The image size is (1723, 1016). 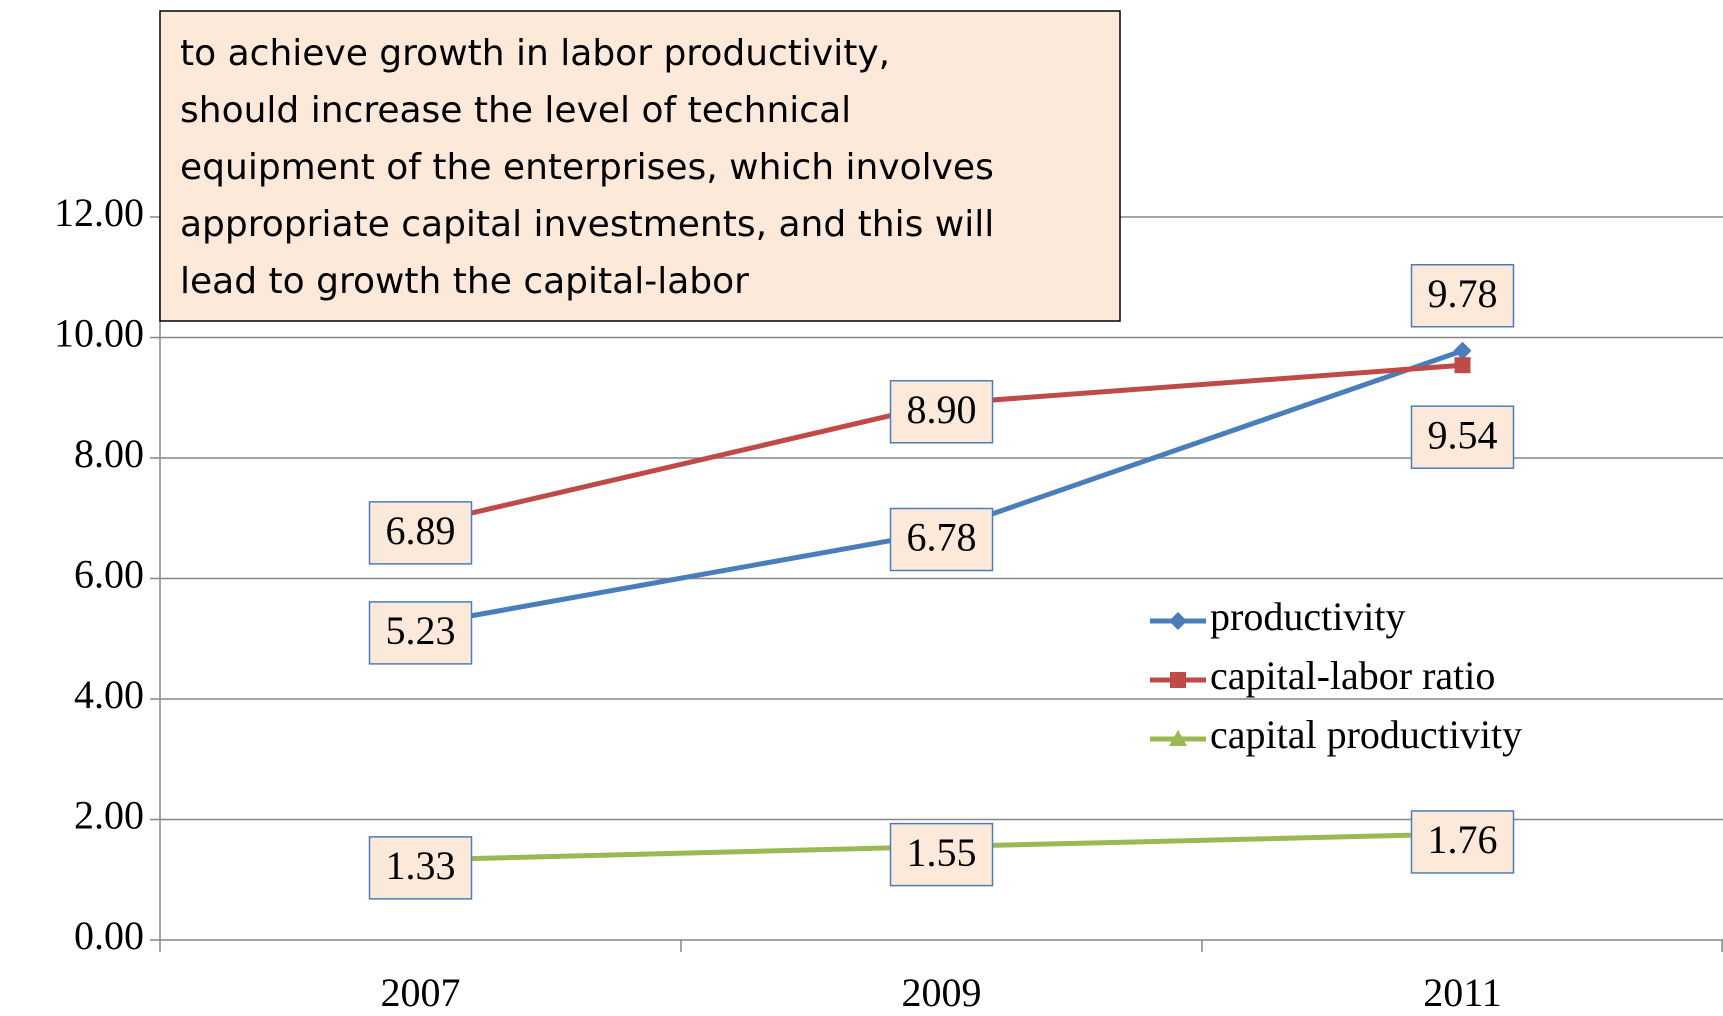 I want to click on data-label: 9.54, so click(x=1462, y=437).